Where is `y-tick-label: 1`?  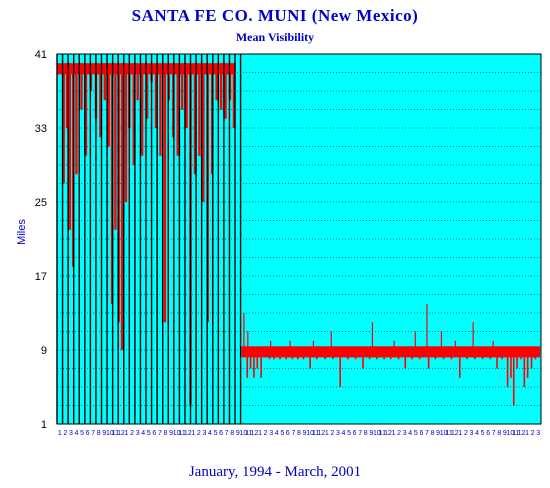
y-tick-label: 1 is located at coordinates (44, 425).